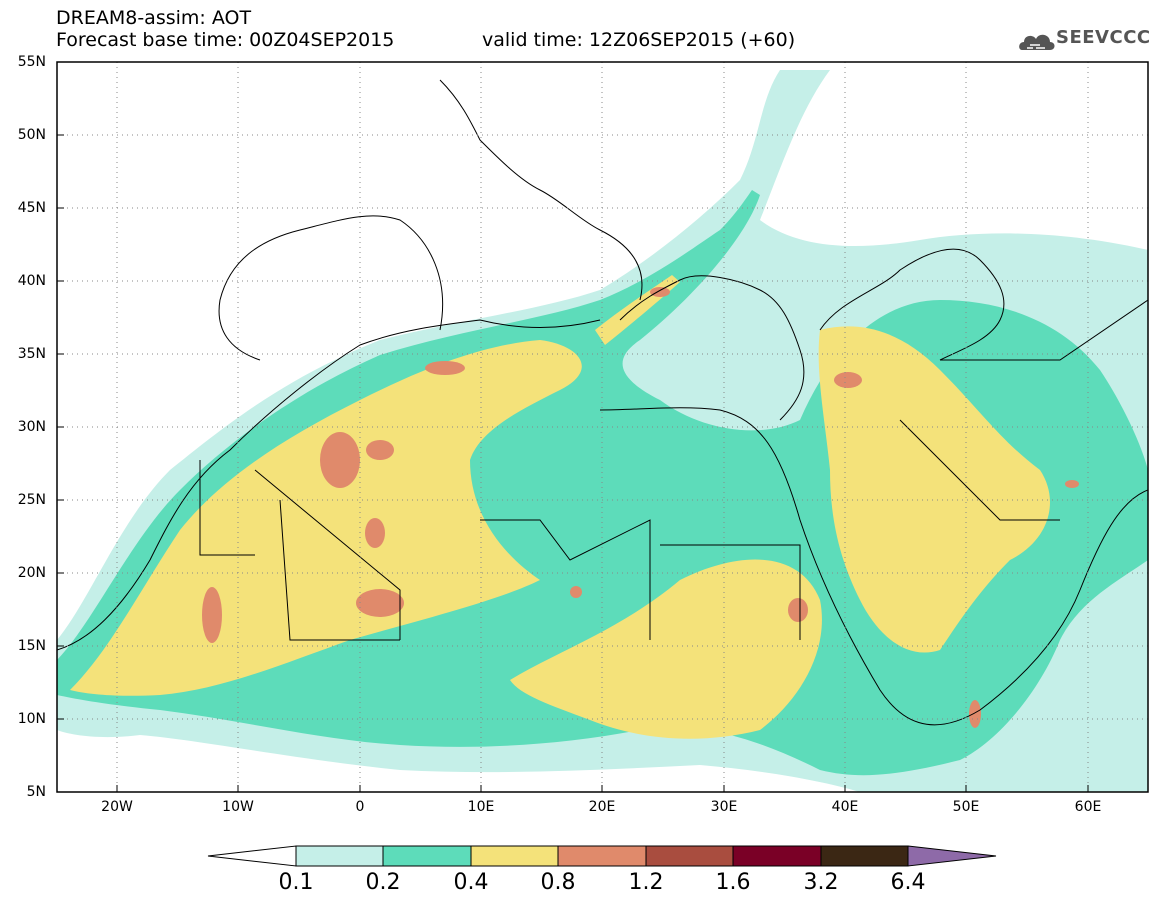  I want to click on colorbar, so click(602, 856).